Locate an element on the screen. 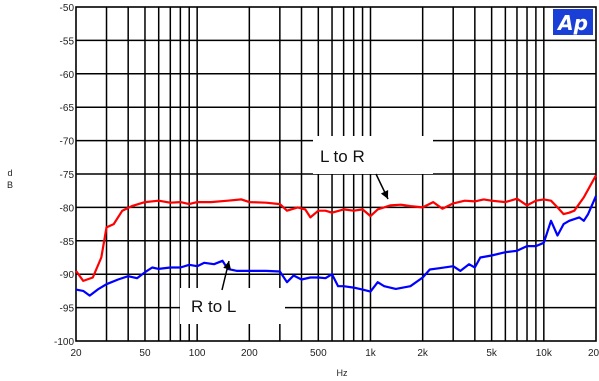 The height and width of the screenshot is (381, 599). y-tick-label: -100 is located at coordinates (64, 342).